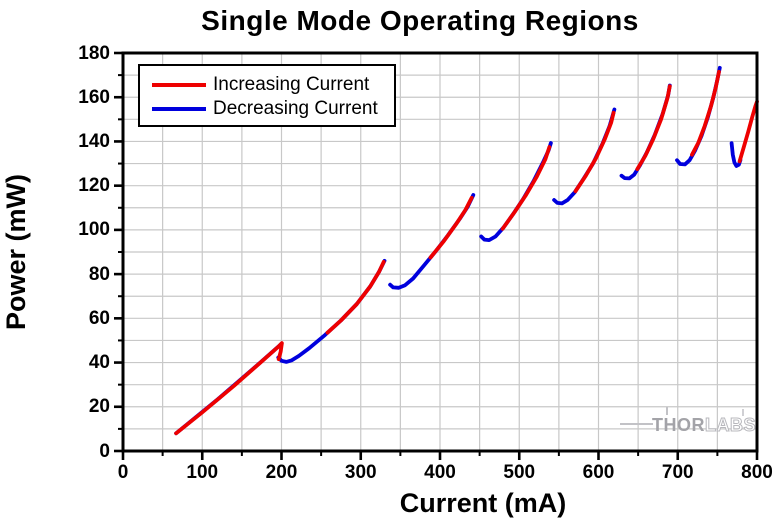 The width and height of the screenshot is (780, 532). I want to click on y-tick-label: 60, so click(99, 318).